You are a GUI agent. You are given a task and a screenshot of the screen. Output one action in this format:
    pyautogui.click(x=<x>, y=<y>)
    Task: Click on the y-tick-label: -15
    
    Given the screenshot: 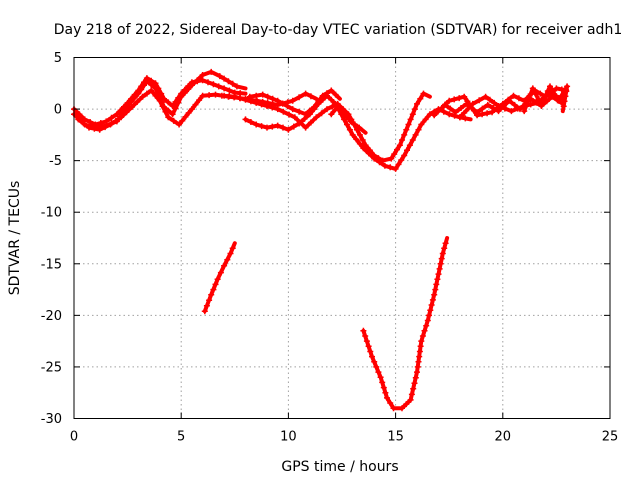 What is the action you would take?
    pyautogui.click(x=51, y=264)
    